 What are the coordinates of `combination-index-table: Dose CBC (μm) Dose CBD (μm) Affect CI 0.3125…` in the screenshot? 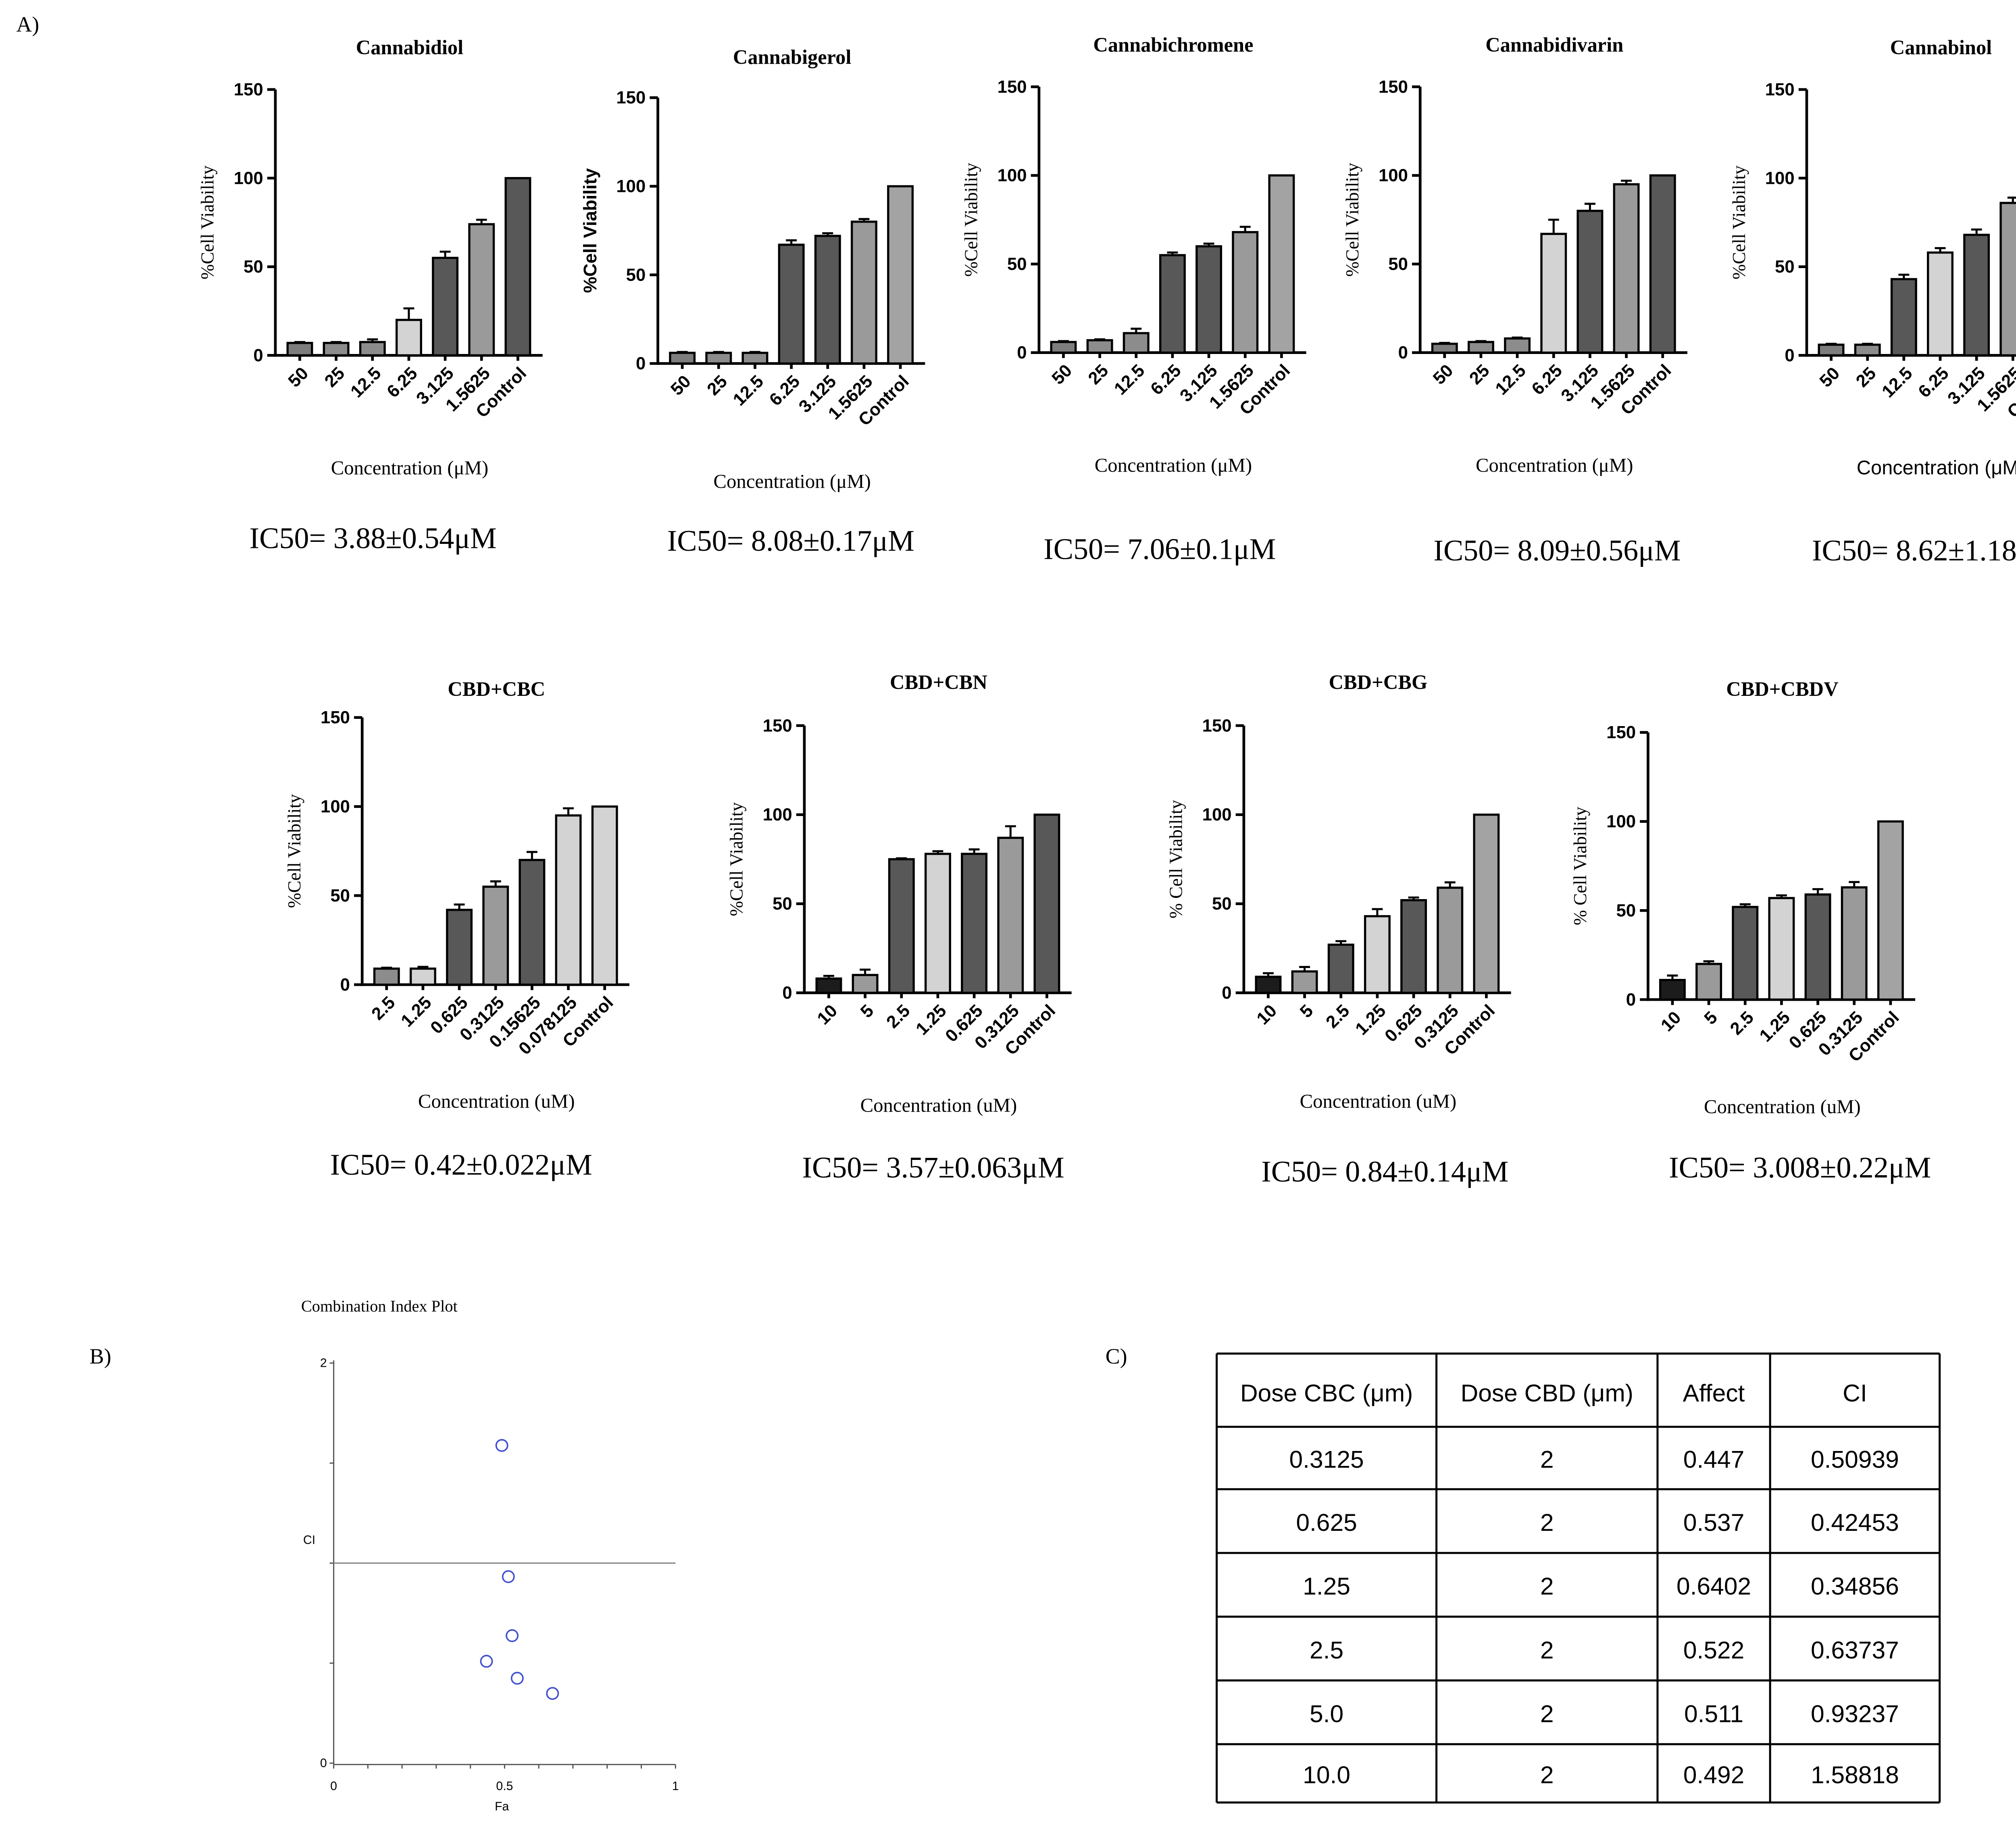 It's located at (1578, 1578).